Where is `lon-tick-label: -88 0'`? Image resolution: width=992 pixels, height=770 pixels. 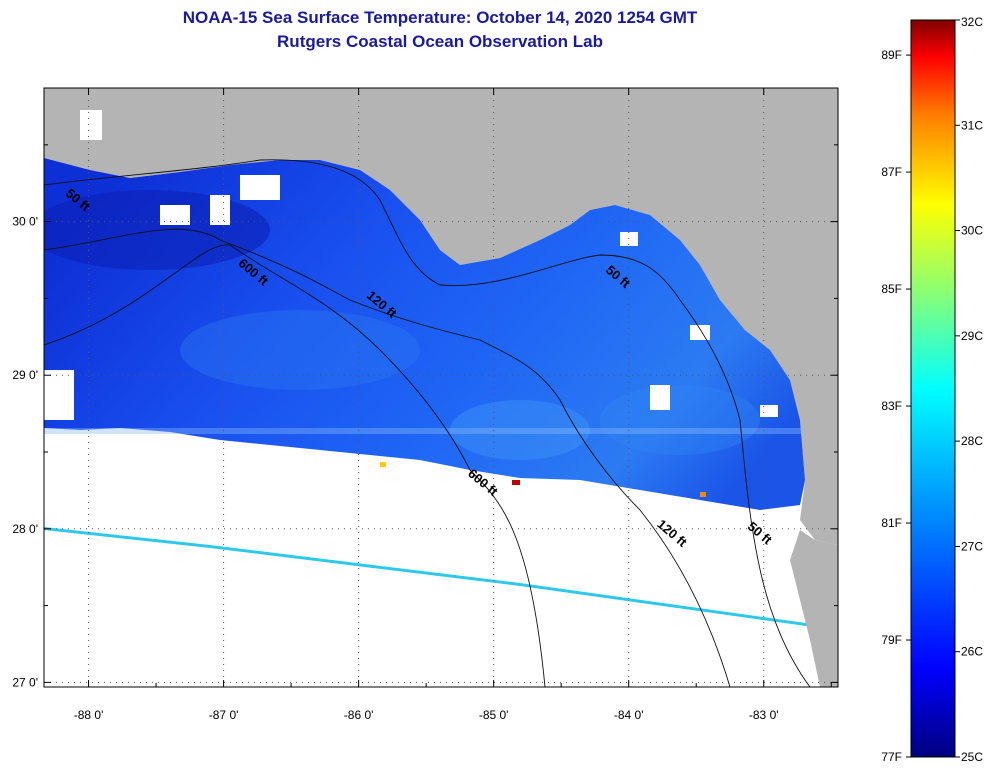 lon-tick-label: -88 0' is located at coordinates (89, 715).